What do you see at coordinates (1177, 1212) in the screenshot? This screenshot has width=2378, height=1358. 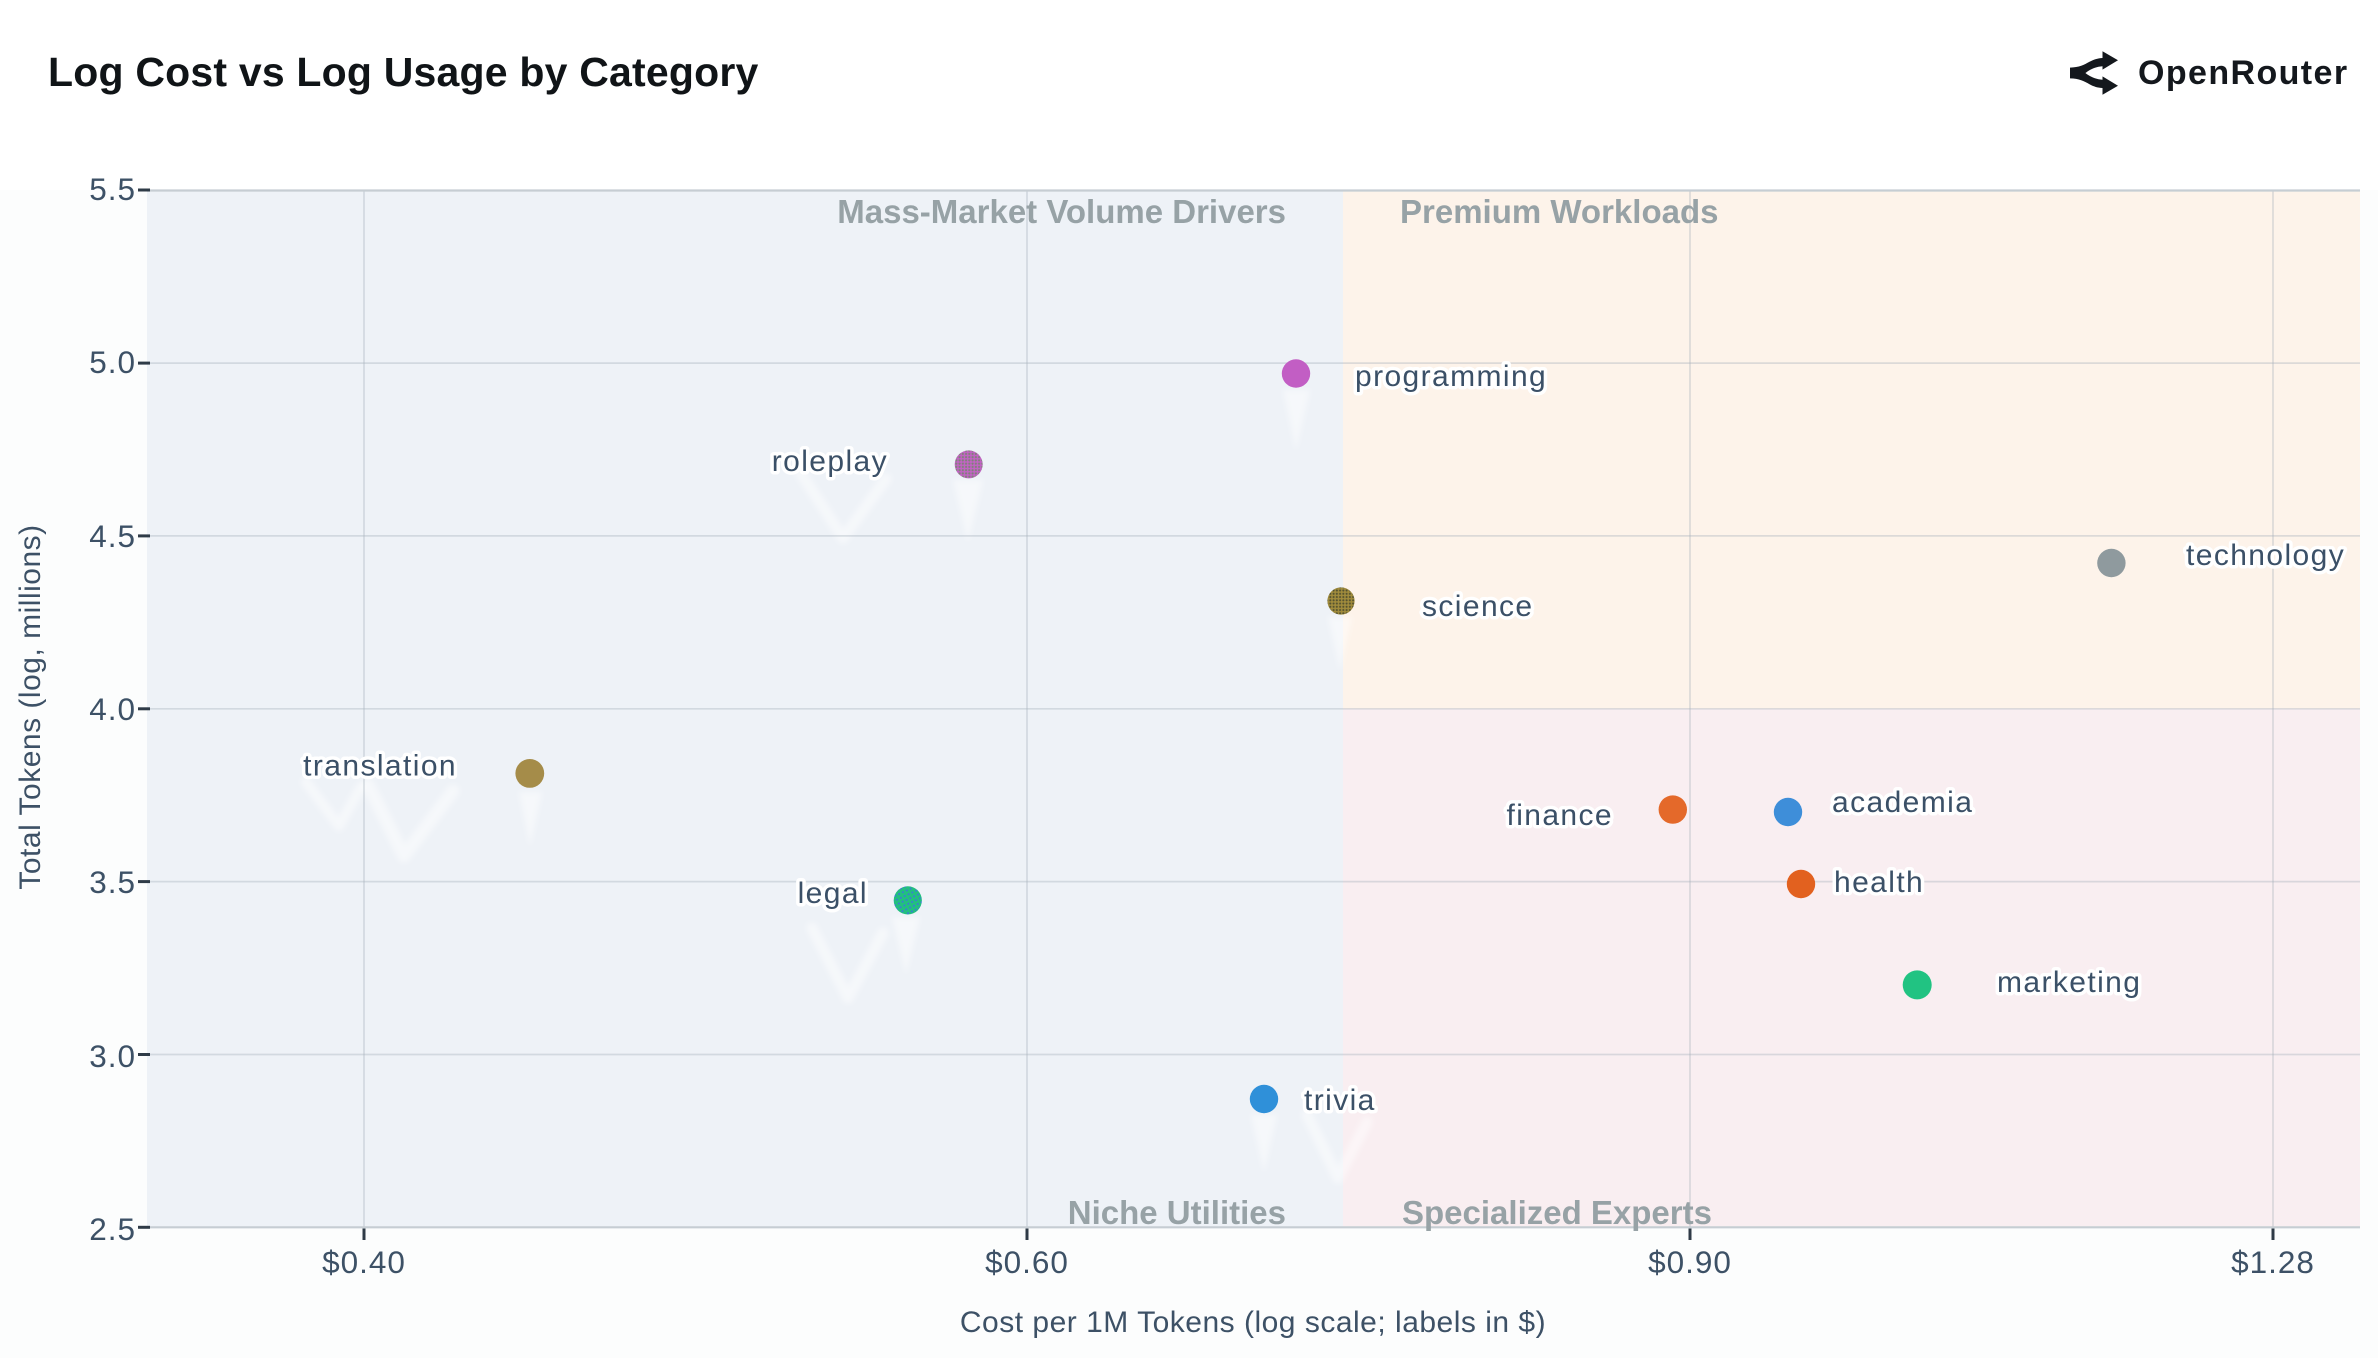 I see `svg-text: Niche Utilities` at bounding box center [1177, 1212].